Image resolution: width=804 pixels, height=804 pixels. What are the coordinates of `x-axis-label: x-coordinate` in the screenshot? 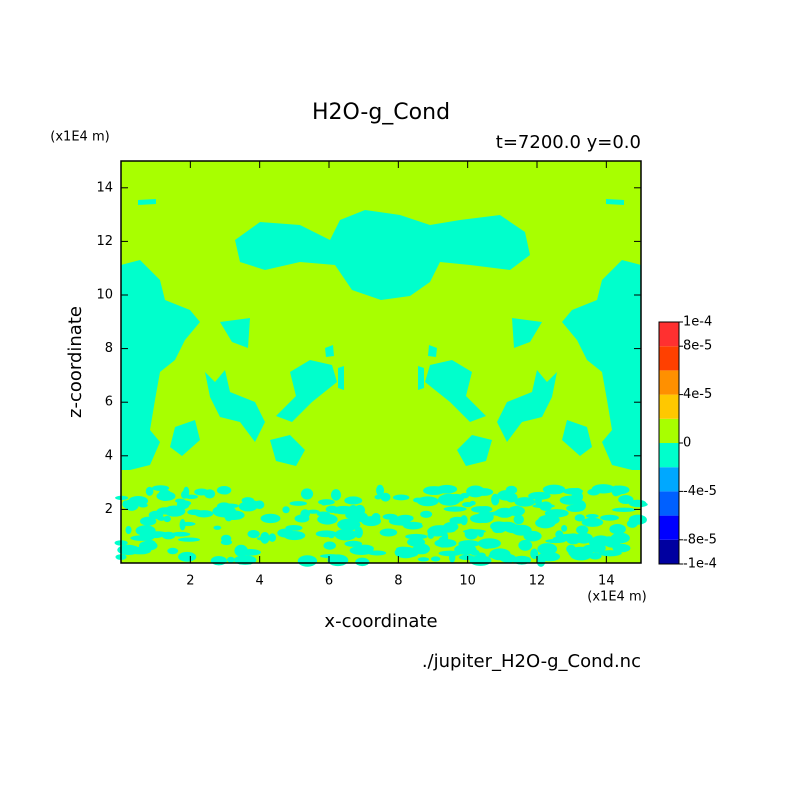 It's located at (380, 621).